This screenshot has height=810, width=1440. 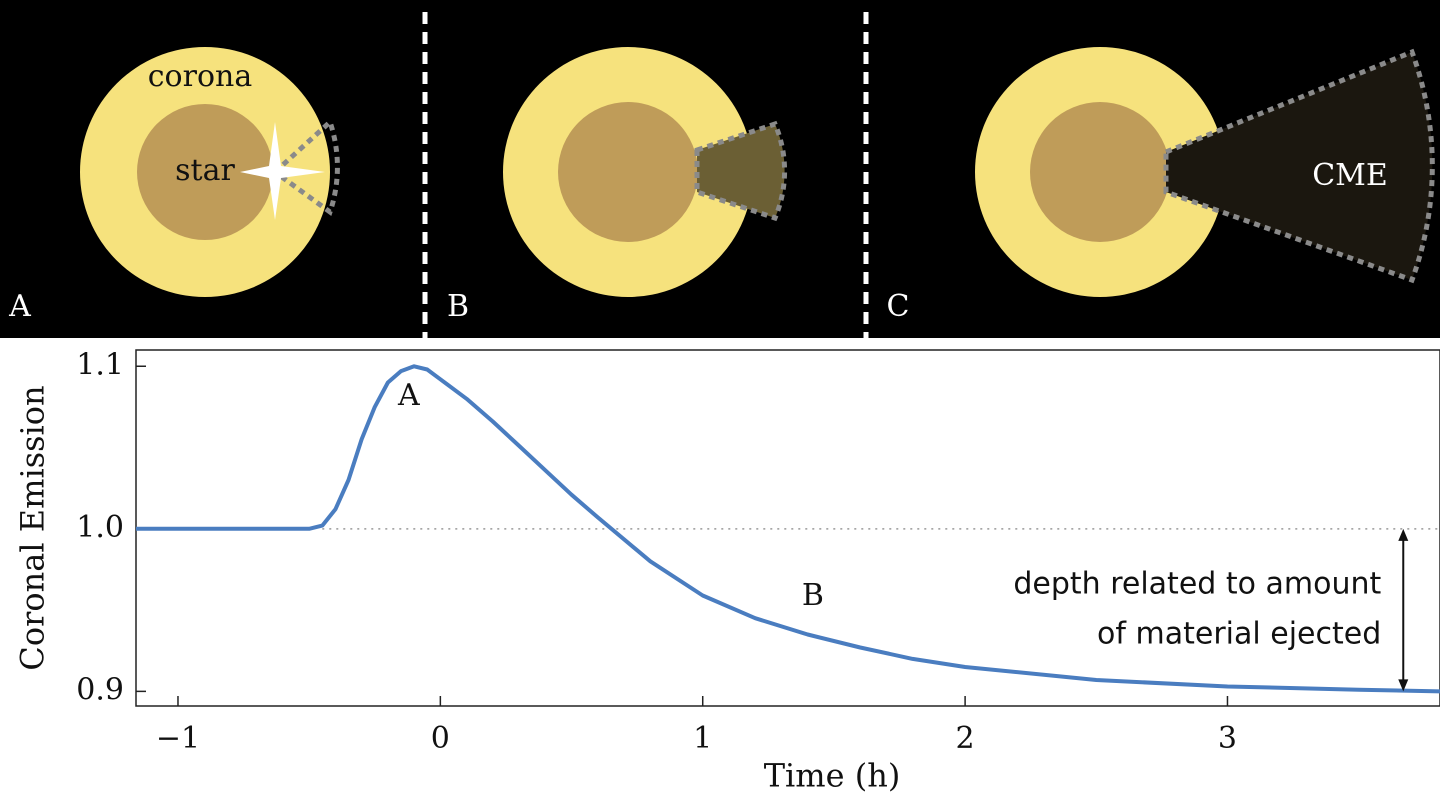 What do you see at coordinates (898, 306) in the screenshot?
I see `panel-label: C` at bounding box center [898, 306].